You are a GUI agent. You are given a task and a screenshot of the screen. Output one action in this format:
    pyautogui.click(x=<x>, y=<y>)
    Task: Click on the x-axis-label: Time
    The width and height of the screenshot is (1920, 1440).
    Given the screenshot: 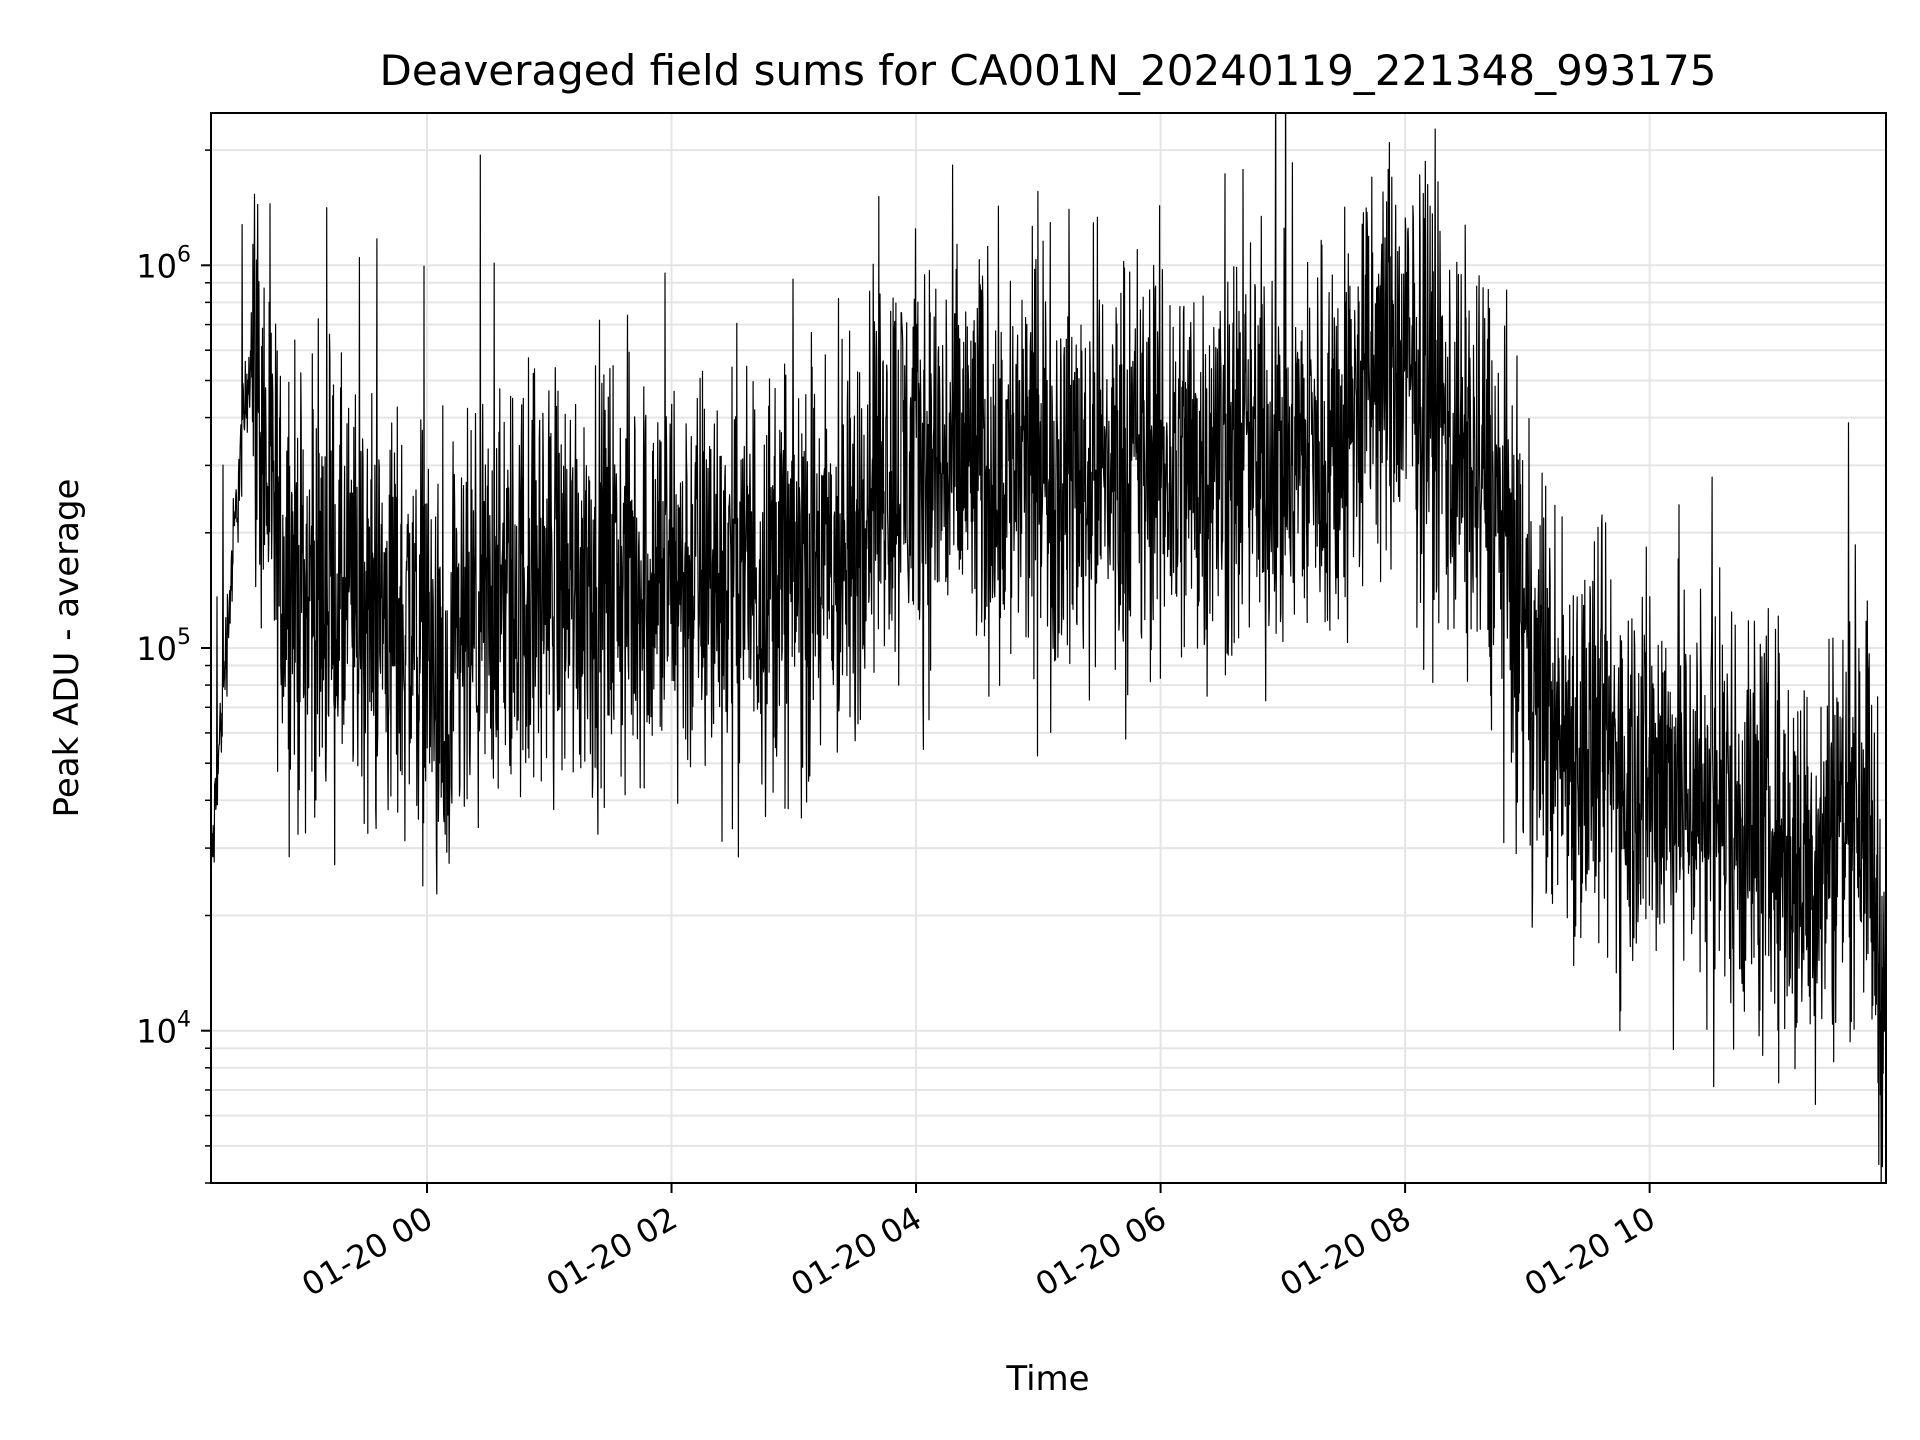 What is the action you would take?
    pyautogui.click(x=1047, y=1379)
    